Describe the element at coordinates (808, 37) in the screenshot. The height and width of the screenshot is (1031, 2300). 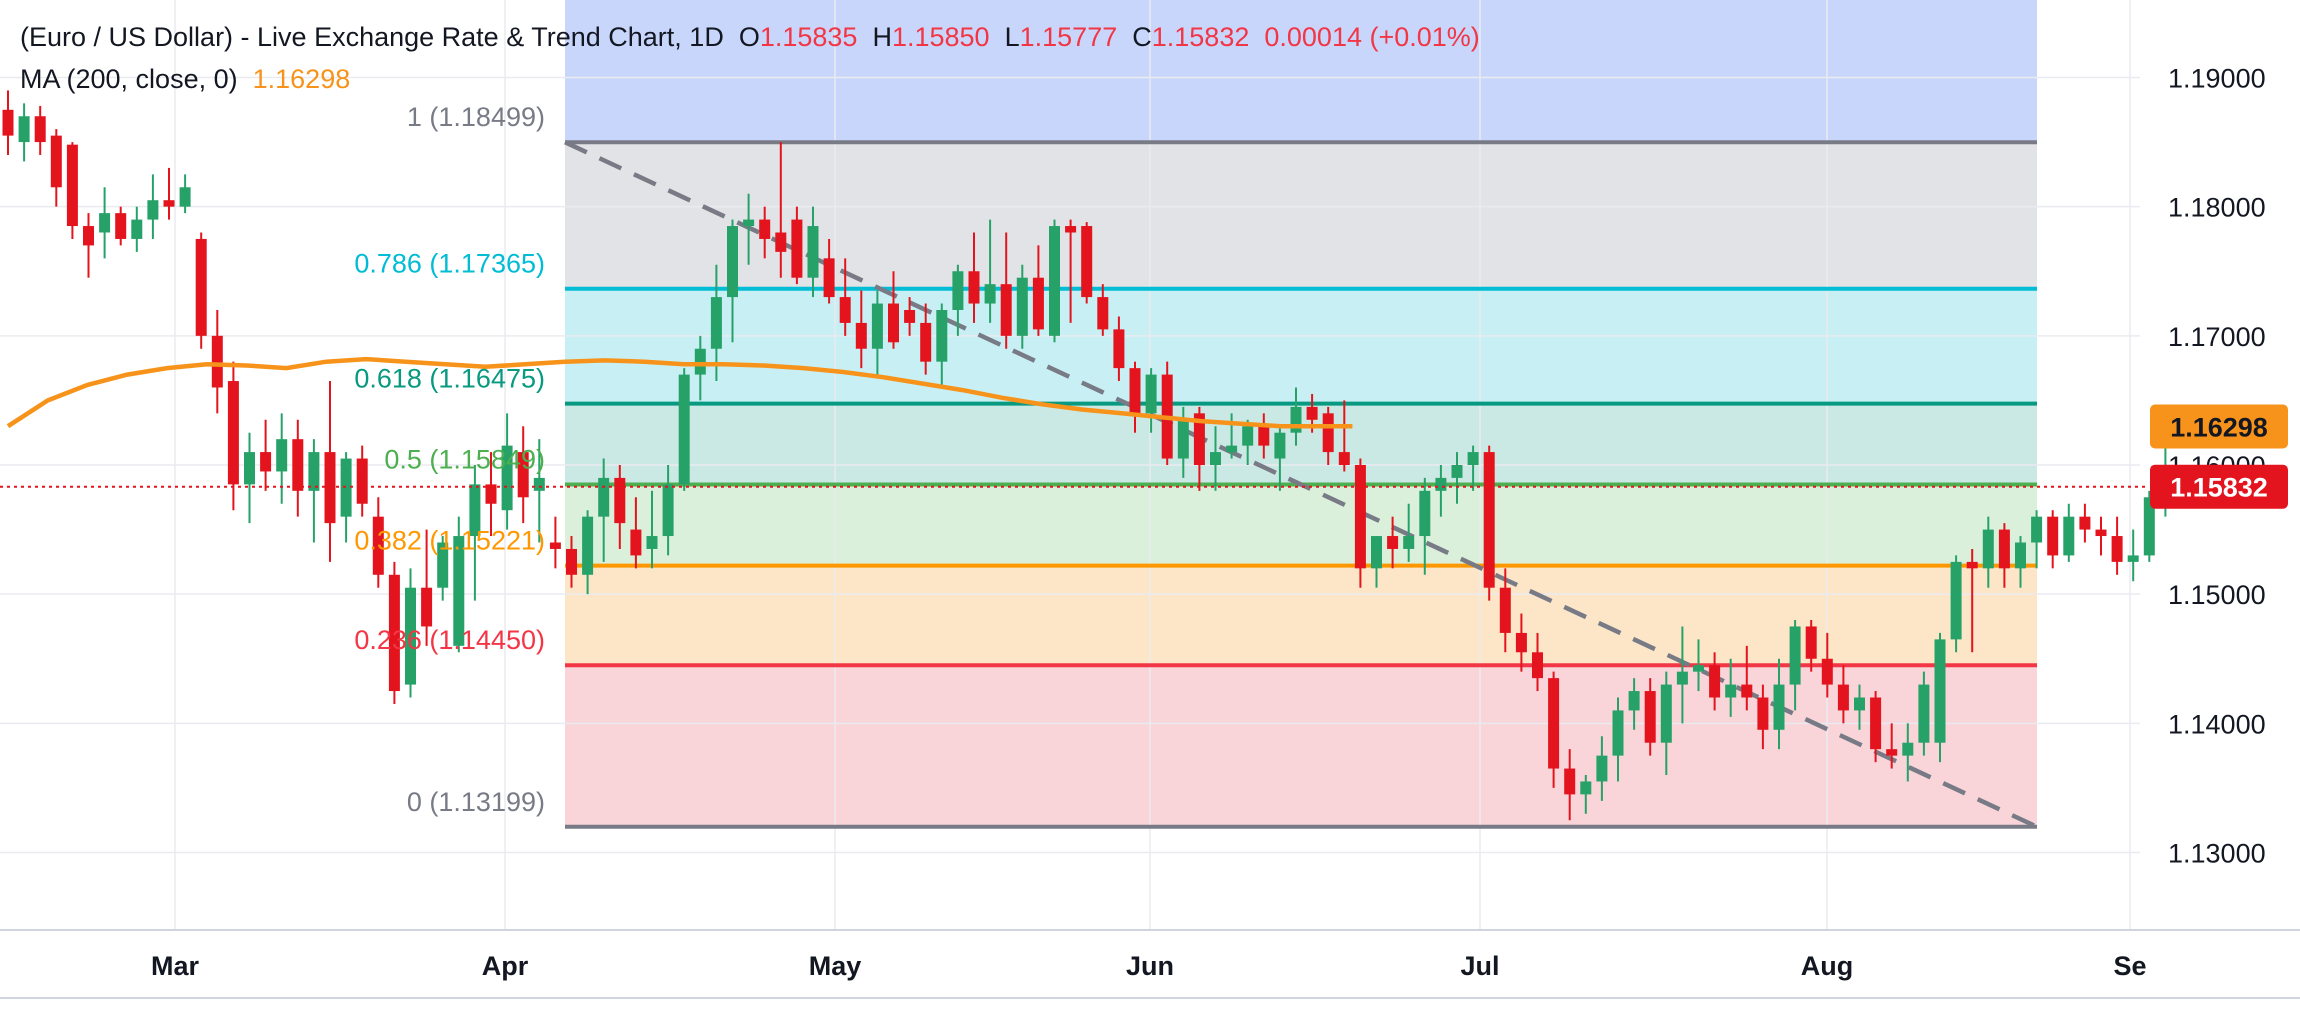
I see `open-value: 1.15835` at that location.